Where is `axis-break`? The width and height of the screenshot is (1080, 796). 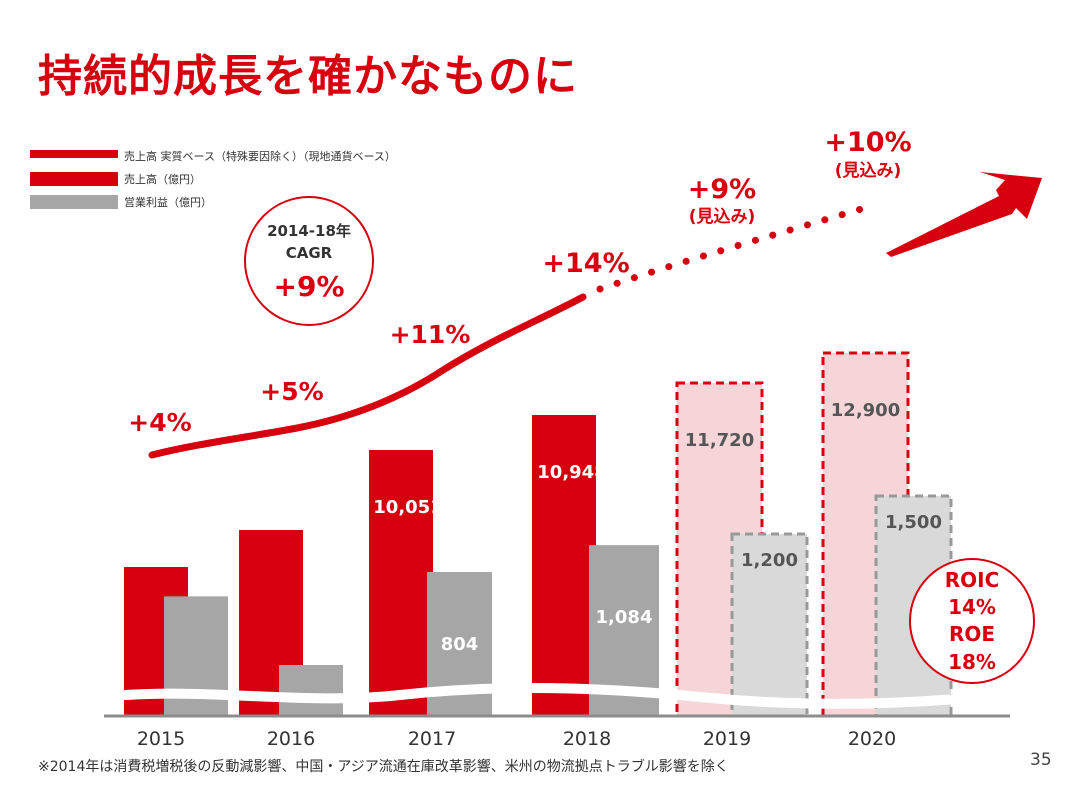 axis-break is located at coordinates (557, 696).